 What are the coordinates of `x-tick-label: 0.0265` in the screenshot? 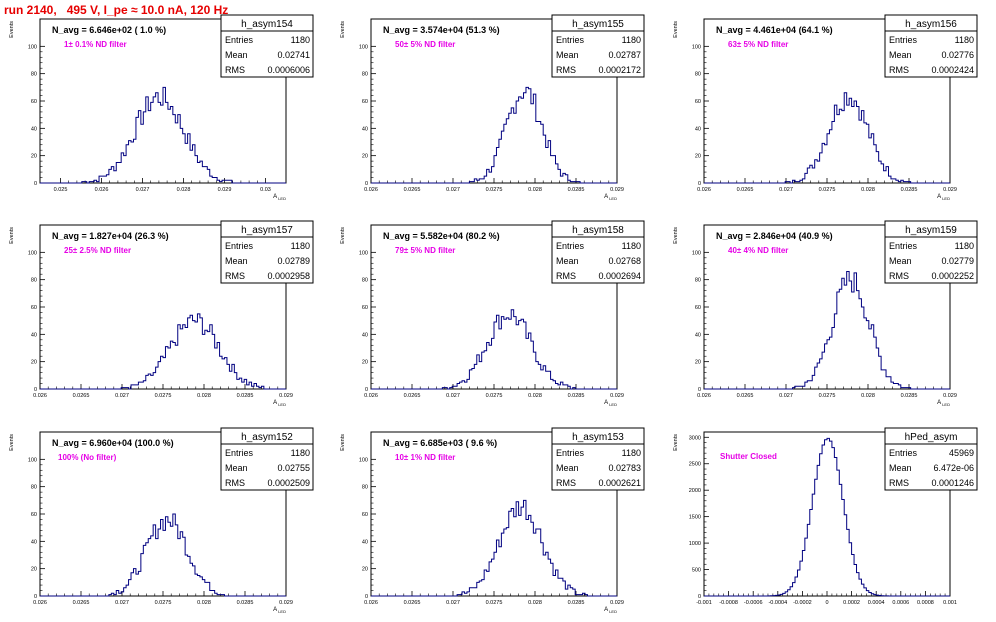 It's located at (412, 190).